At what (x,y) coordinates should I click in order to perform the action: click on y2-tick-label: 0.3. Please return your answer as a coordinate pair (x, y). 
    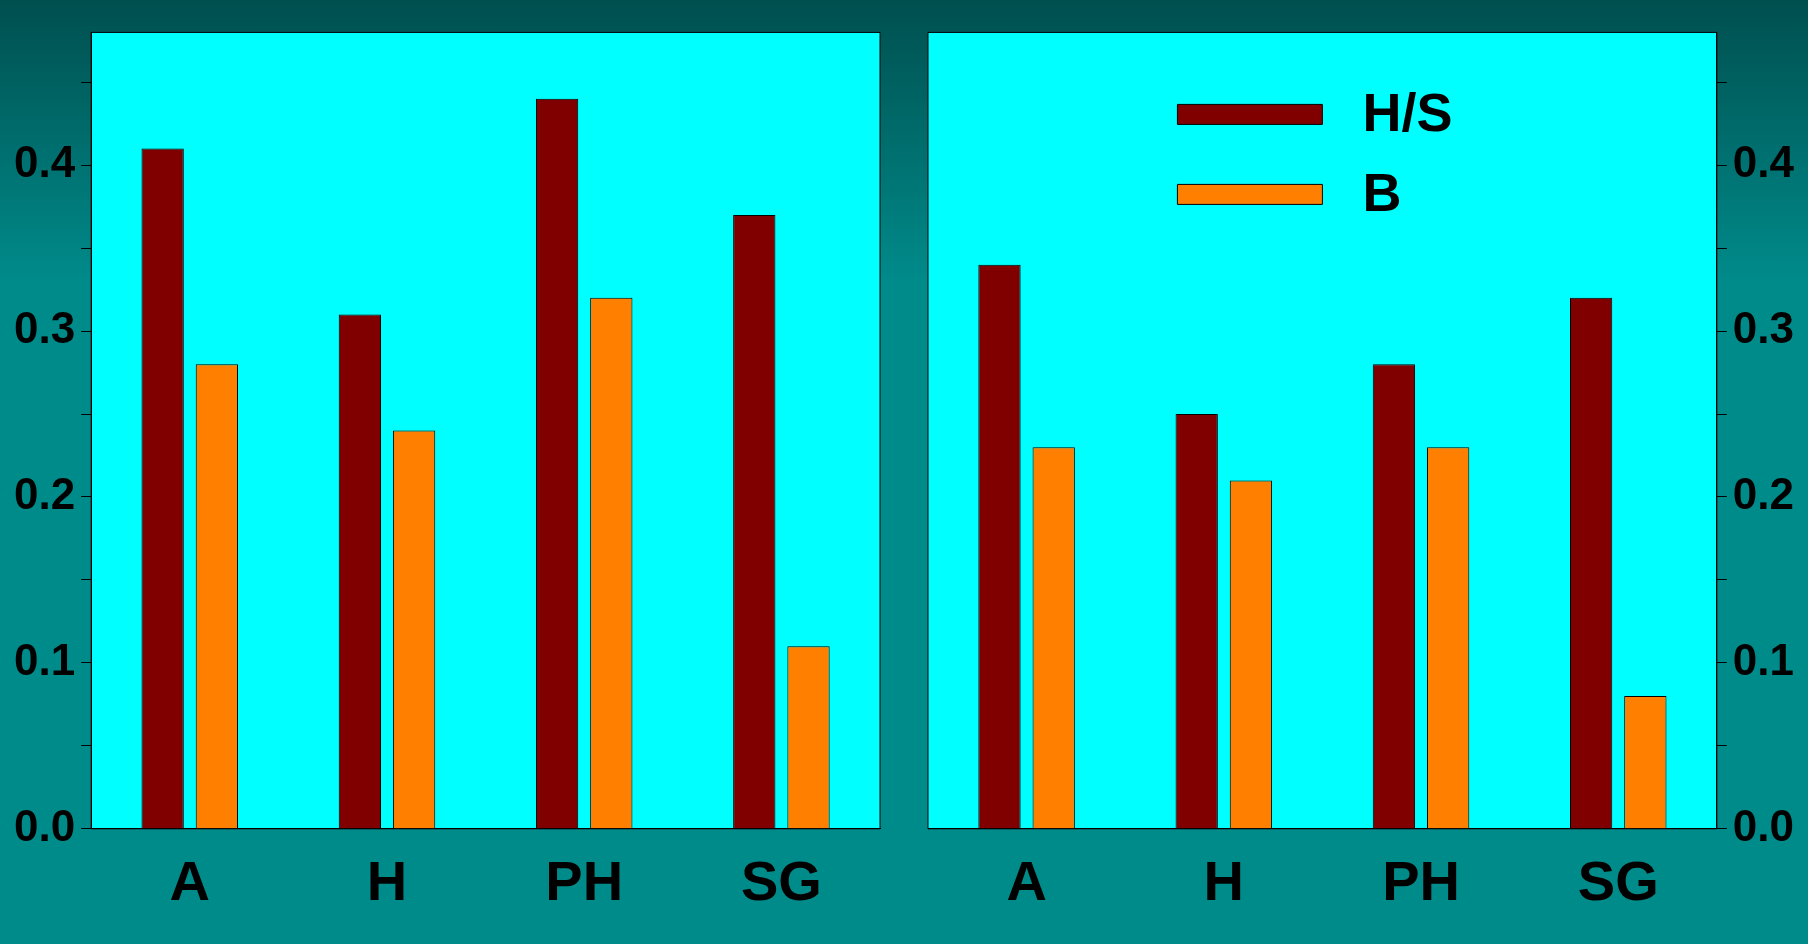
    Looking at the image, I should click on (1763, 328).